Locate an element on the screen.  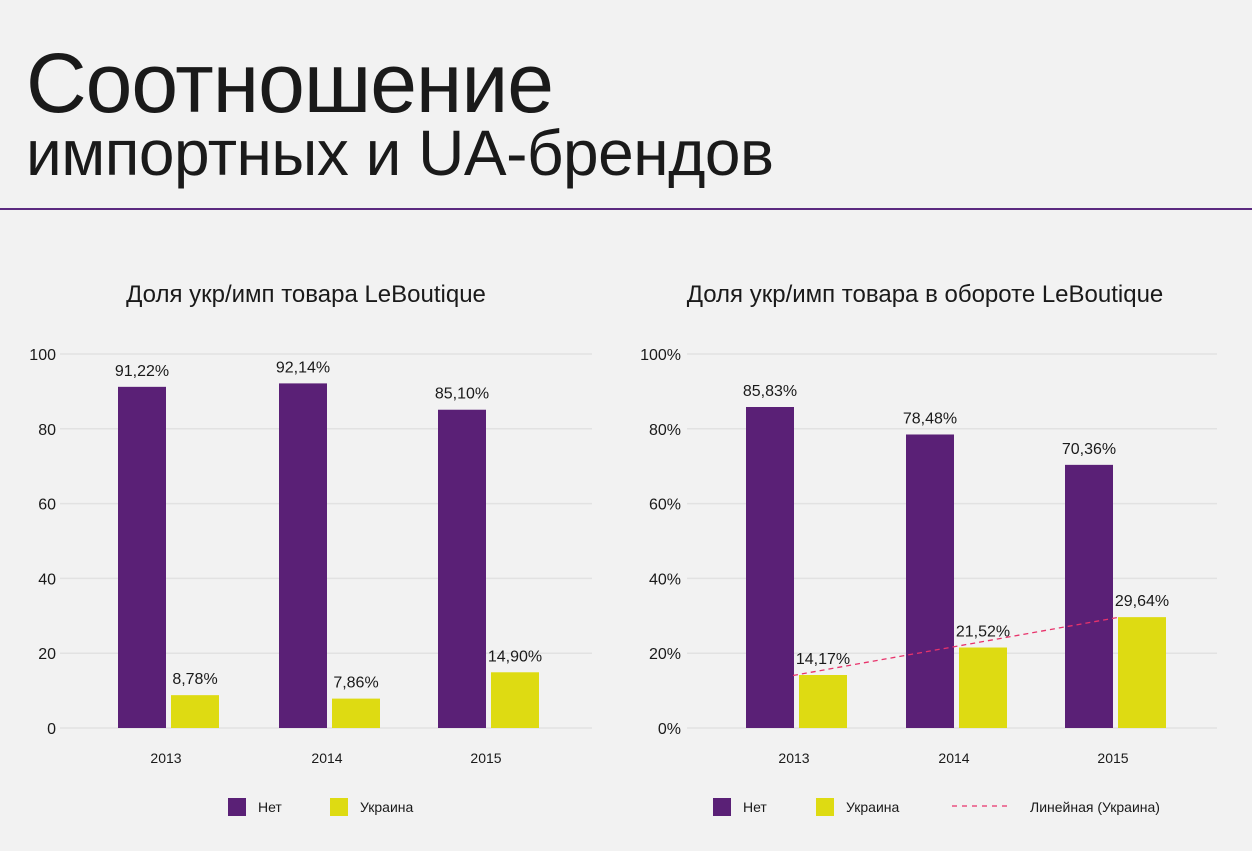
data-label: 7,86% is located at coordinates (355, 683).